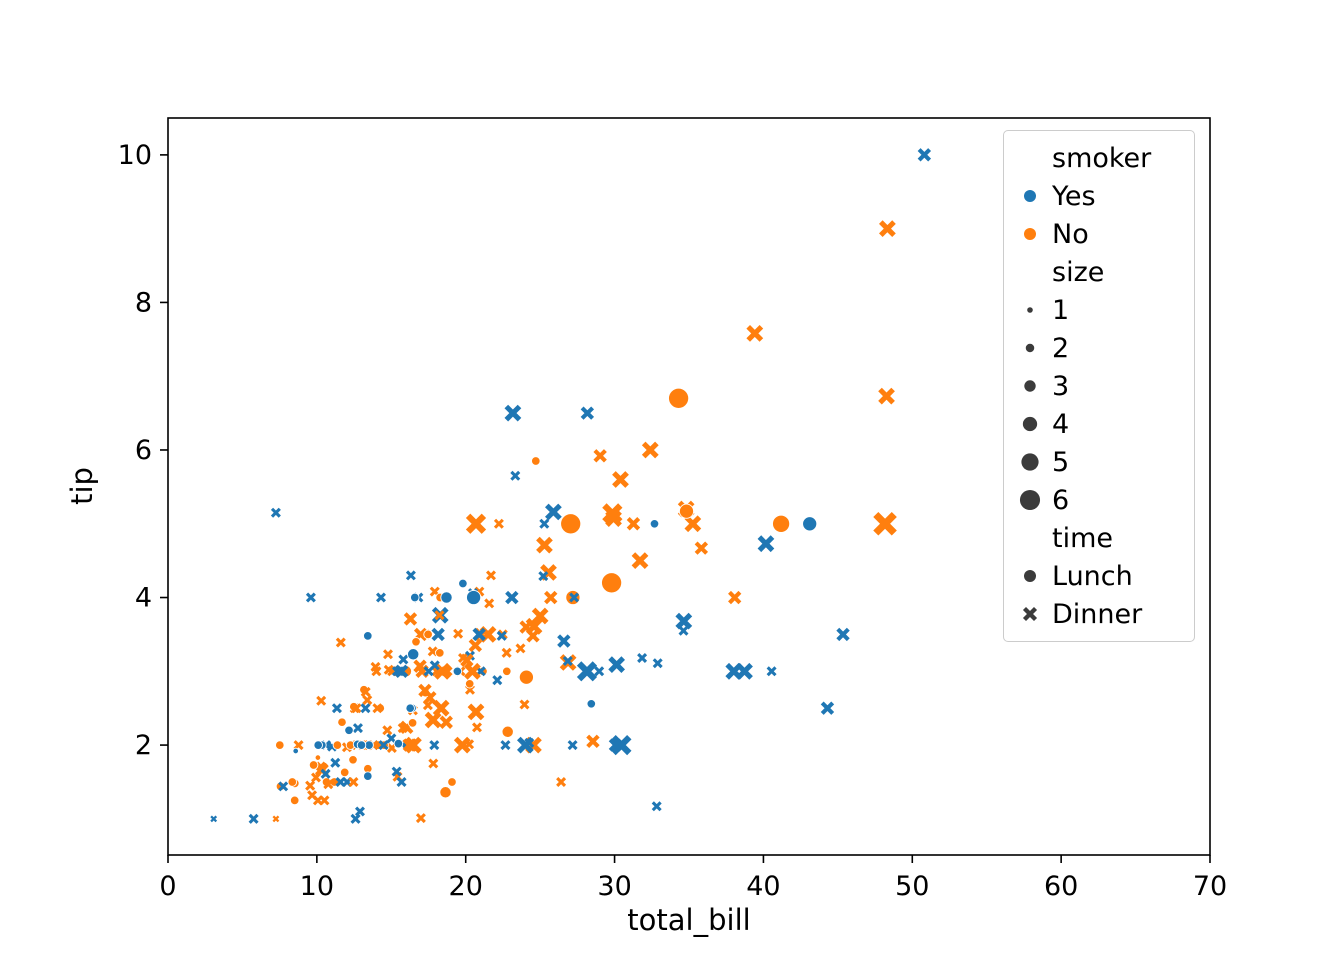 Image resolution: width=1344 pixels, height=960 pixels. What do you see at coordinates (1030, 614) in the screenshot?
I see `x-marker-icon` at bounding box center [1030, 614].